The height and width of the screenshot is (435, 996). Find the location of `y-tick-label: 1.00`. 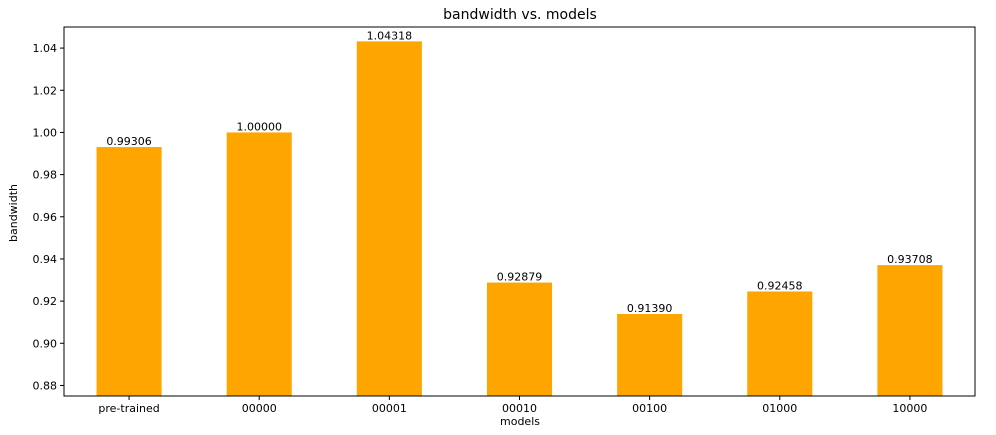

y-tick-label: 1.00 is located at coordinates (45, 132).